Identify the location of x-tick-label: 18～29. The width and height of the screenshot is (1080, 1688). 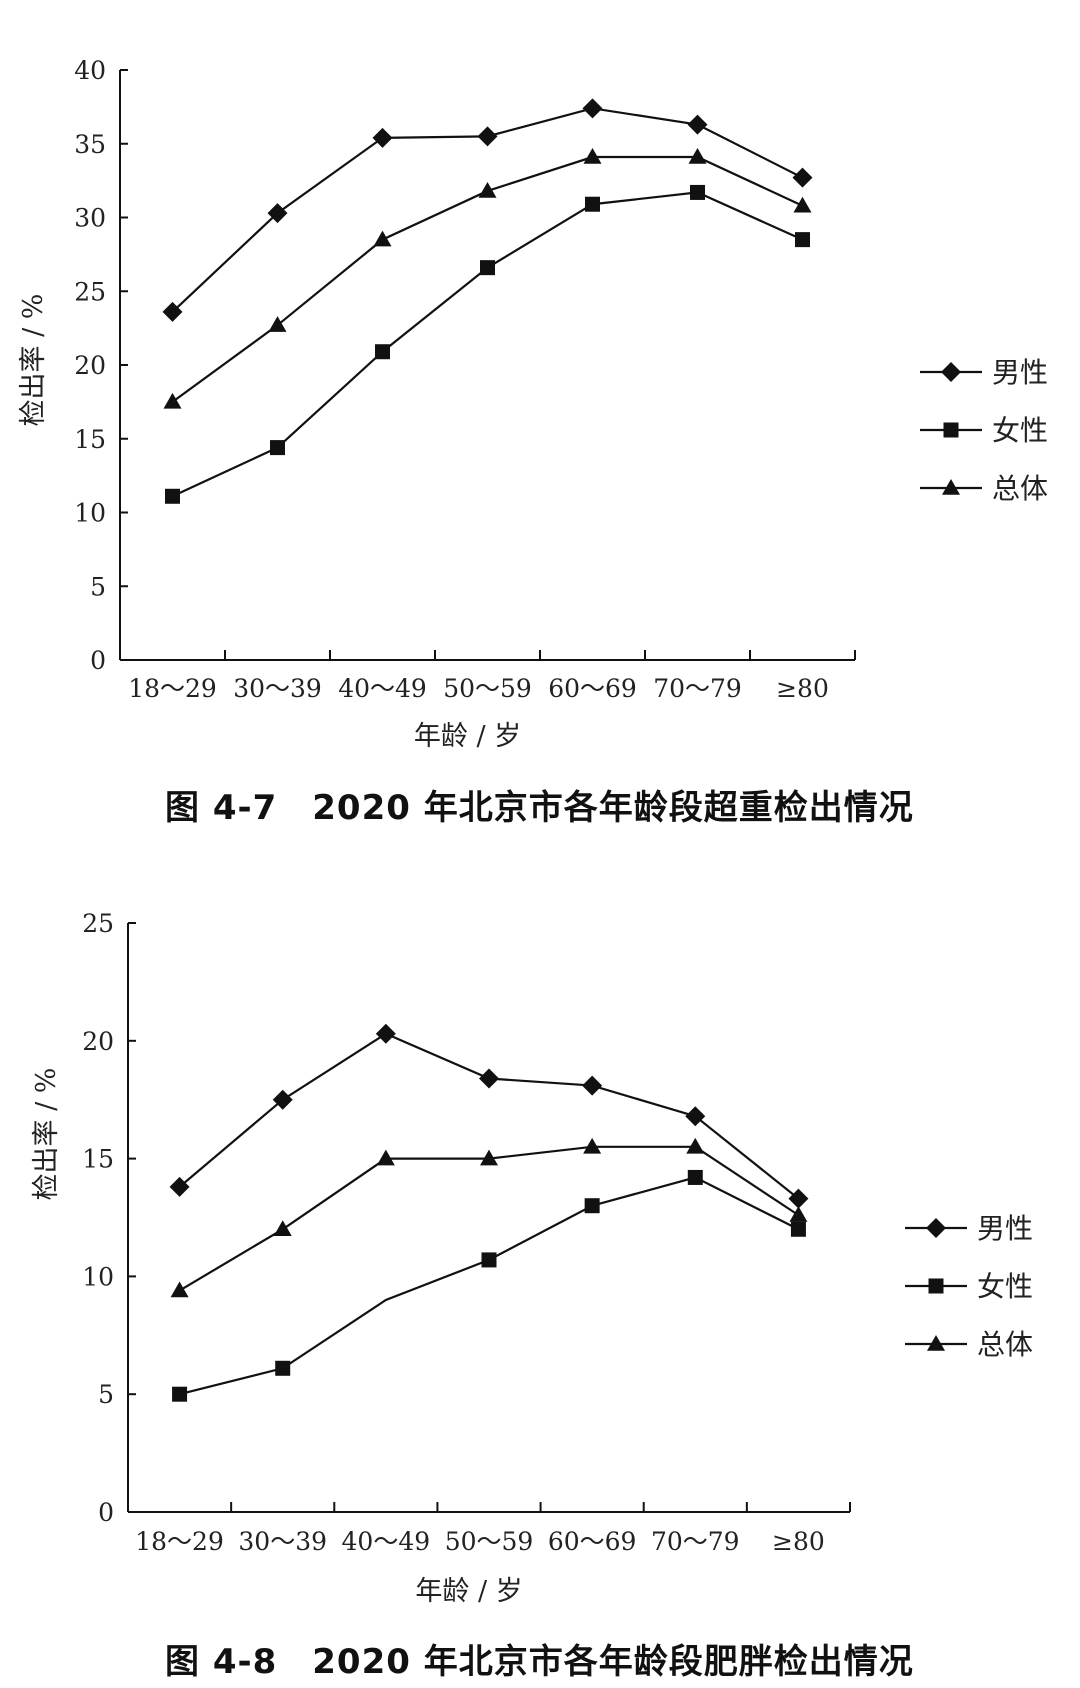
(179, 1541).